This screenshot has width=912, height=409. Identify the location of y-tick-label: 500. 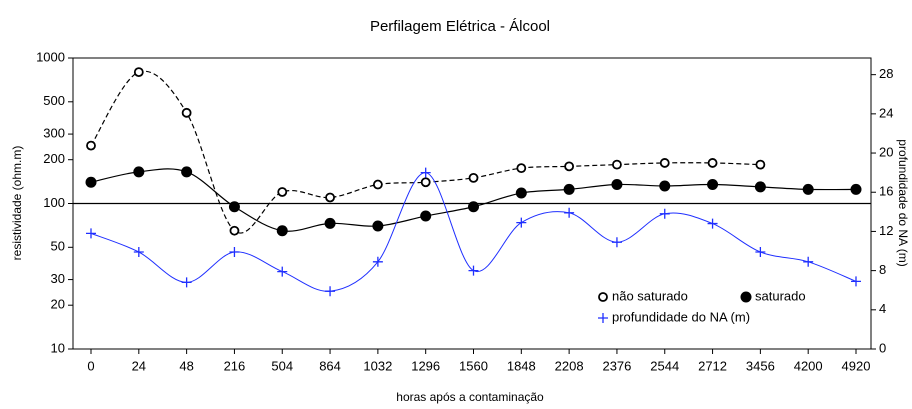
(54, 100).